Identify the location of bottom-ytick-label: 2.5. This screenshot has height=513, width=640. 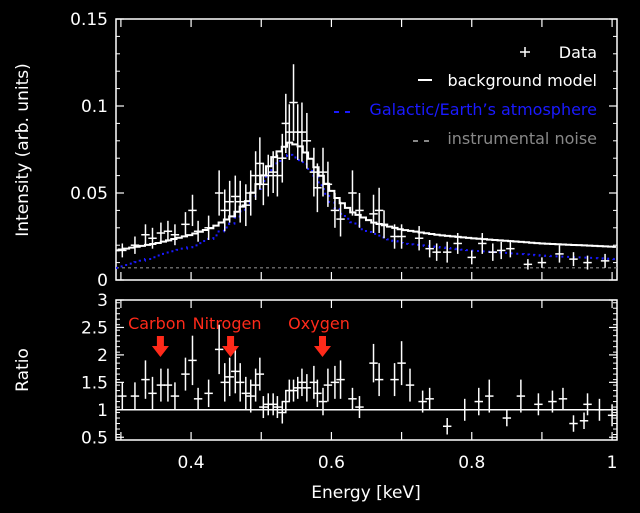
(94, 328).